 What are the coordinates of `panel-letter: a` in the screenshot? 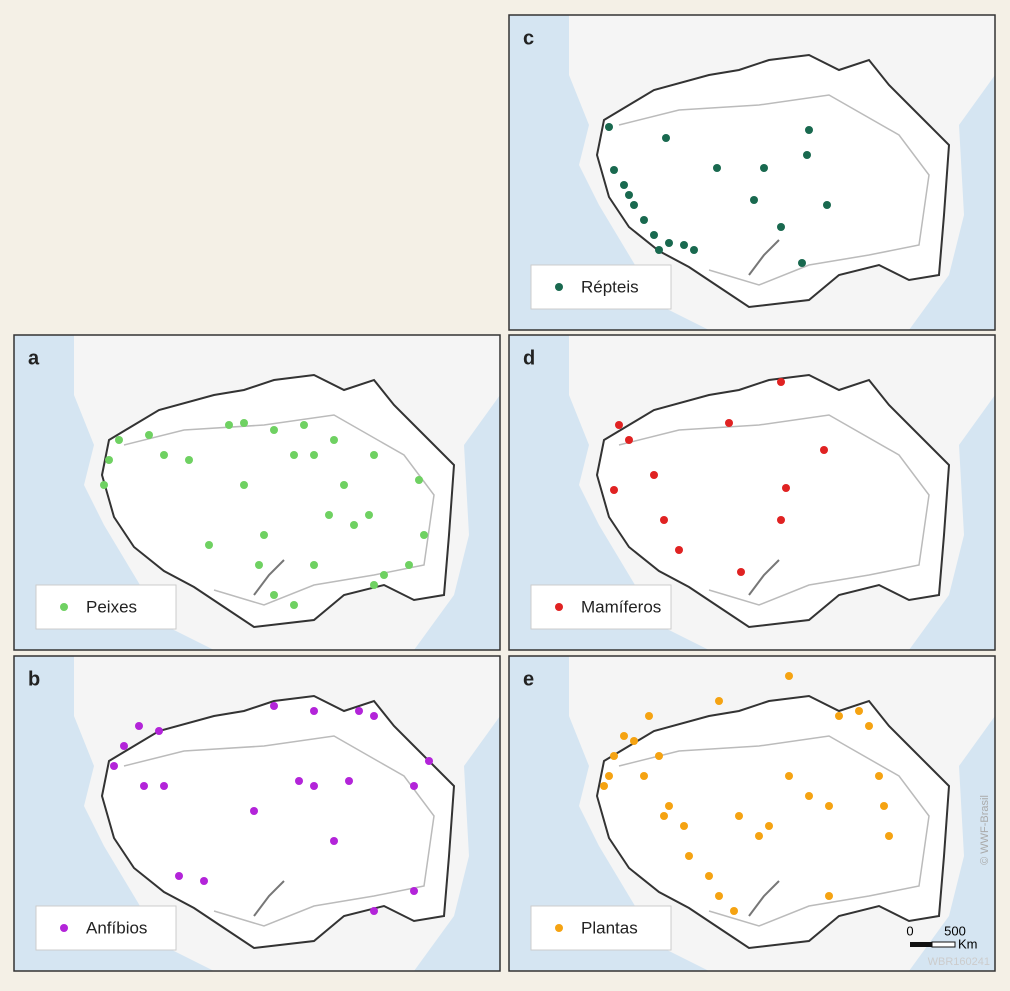 It's located at (34, 358).